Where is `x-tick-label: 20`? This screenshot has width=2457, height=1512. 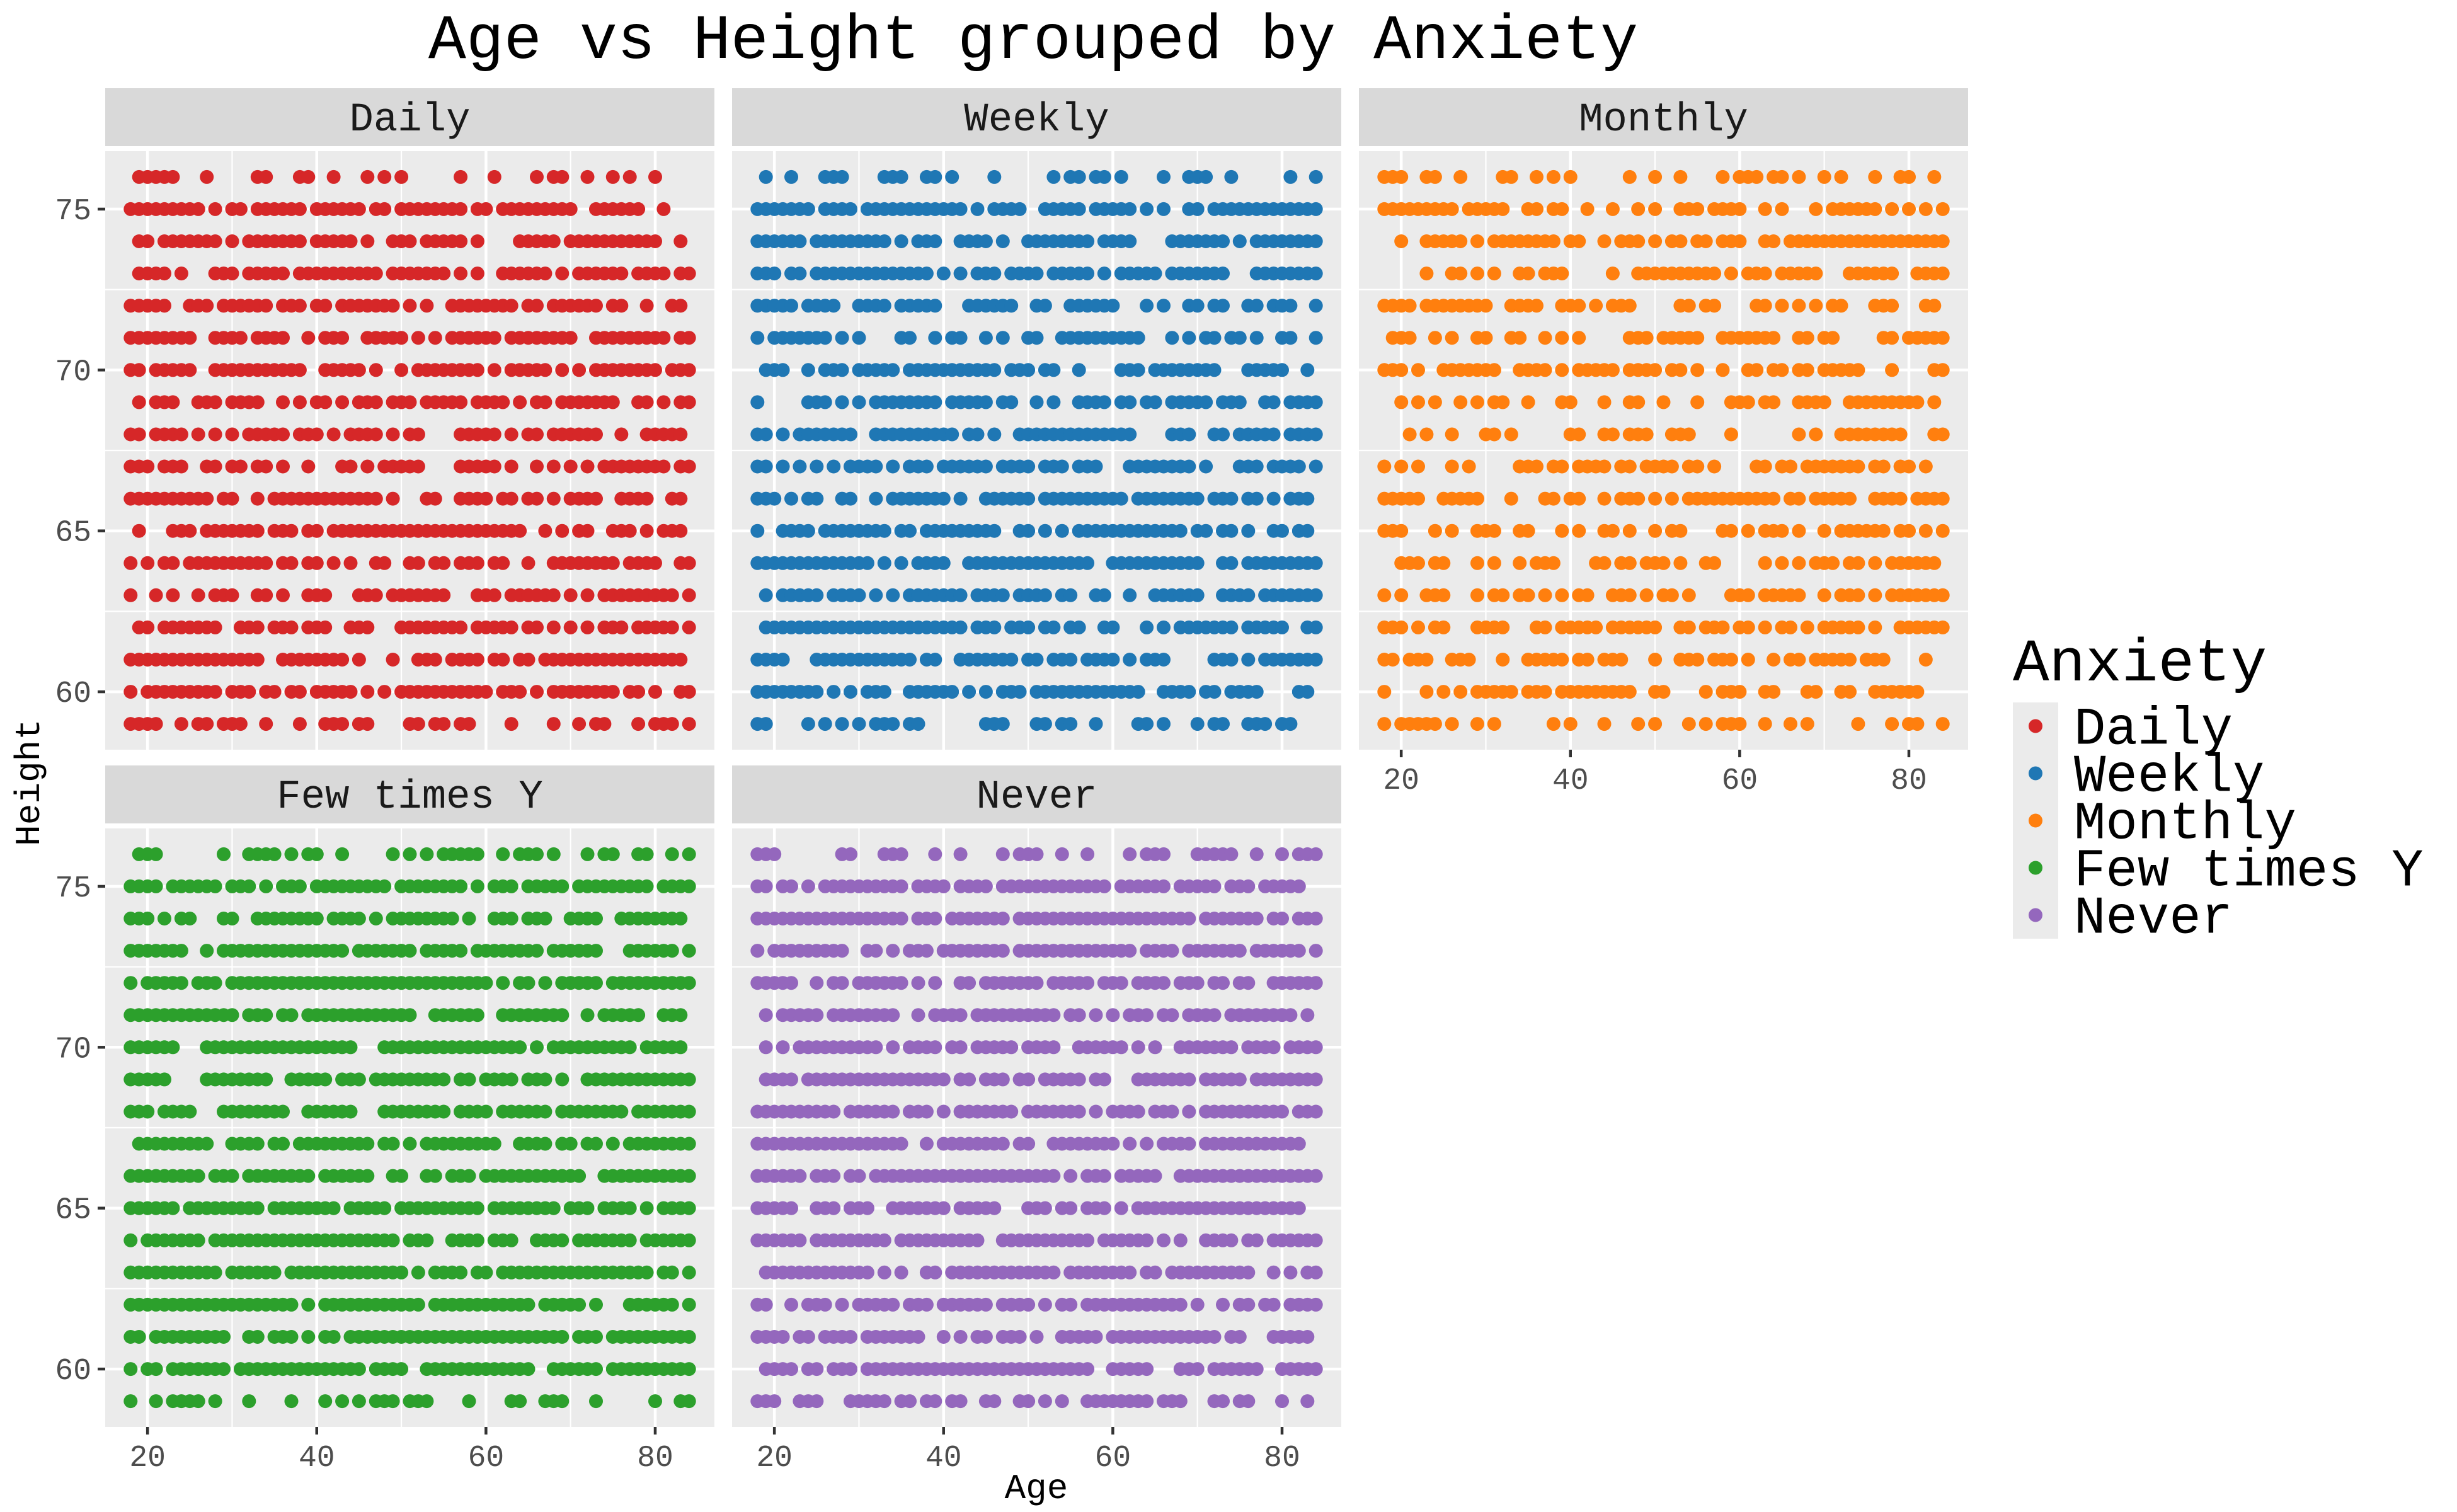 x-tick-label: 20 is located at coordinates (774, 1458).